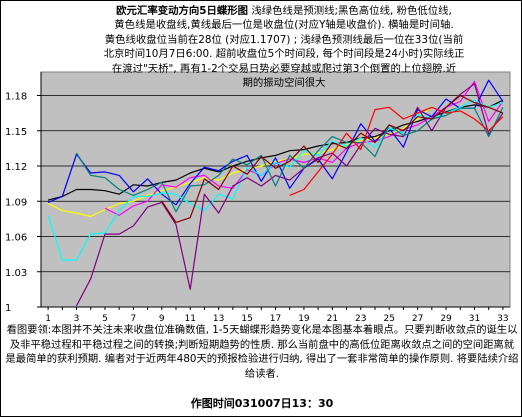 The image size is (522, 418). What do you see at coordinates (16, 238) in the screenshot?
I see `y-tick-label: 1.06` at bounding box center [16, 238].